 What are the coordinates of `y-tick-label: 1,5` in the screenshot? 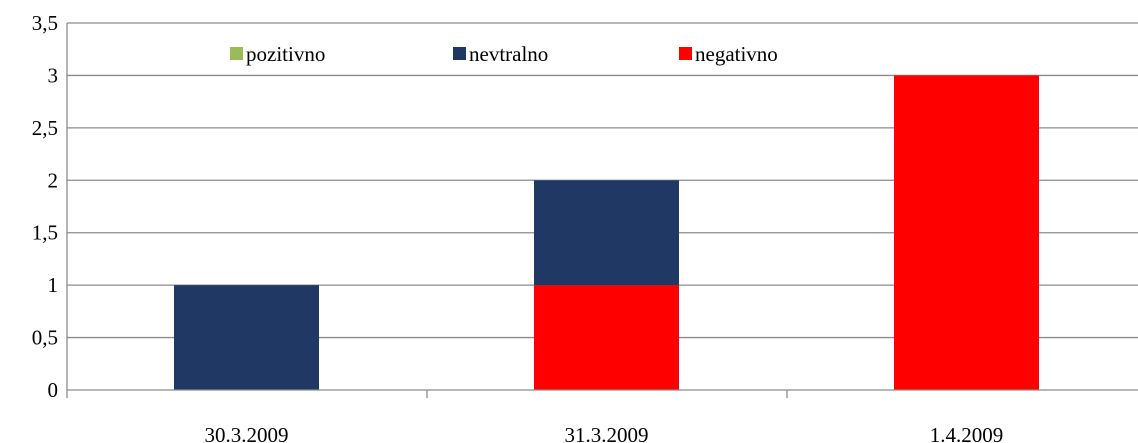 It's located at (45, 233).